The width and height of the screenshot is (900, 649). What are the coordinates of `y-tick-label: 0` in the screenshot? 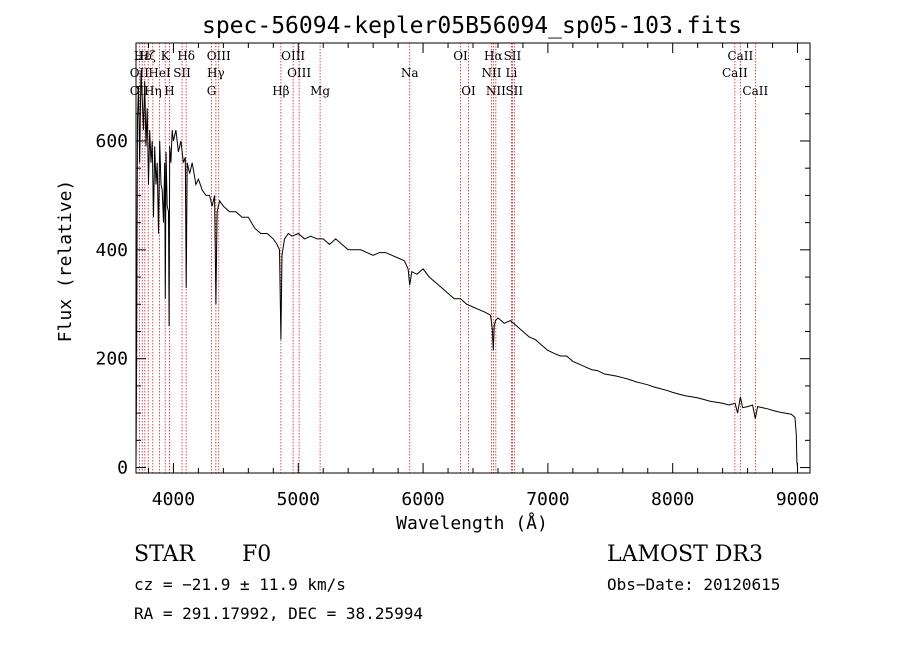 It's located at (122, 468).